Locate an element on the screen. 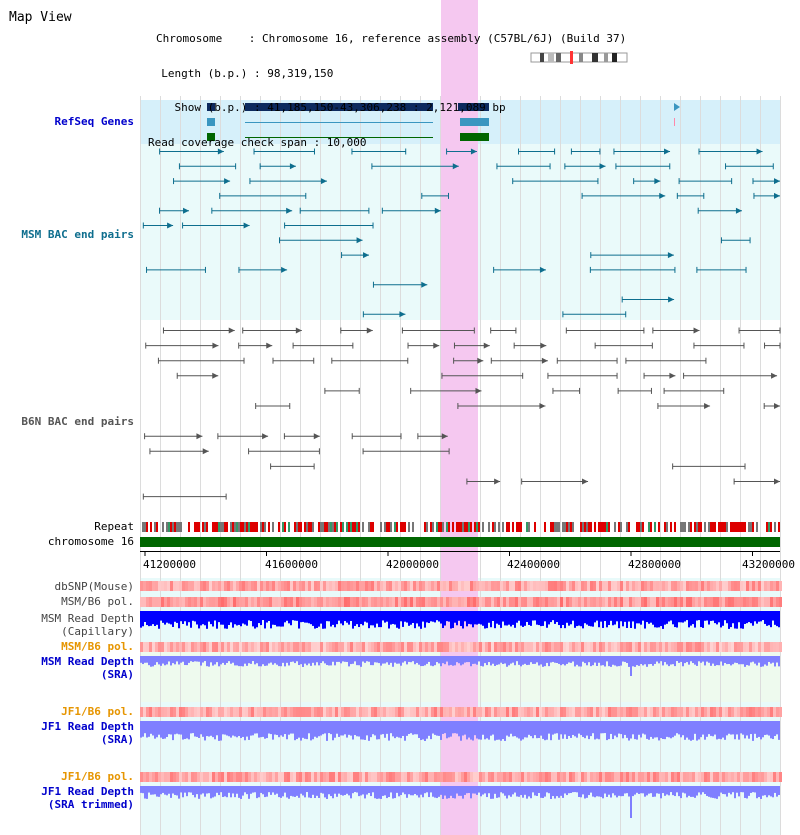 Image resolution: width=800 pixels, height=835 pixels. dbsnp-label: dbSNP(Mouse) is located at coordinates (94, 586).